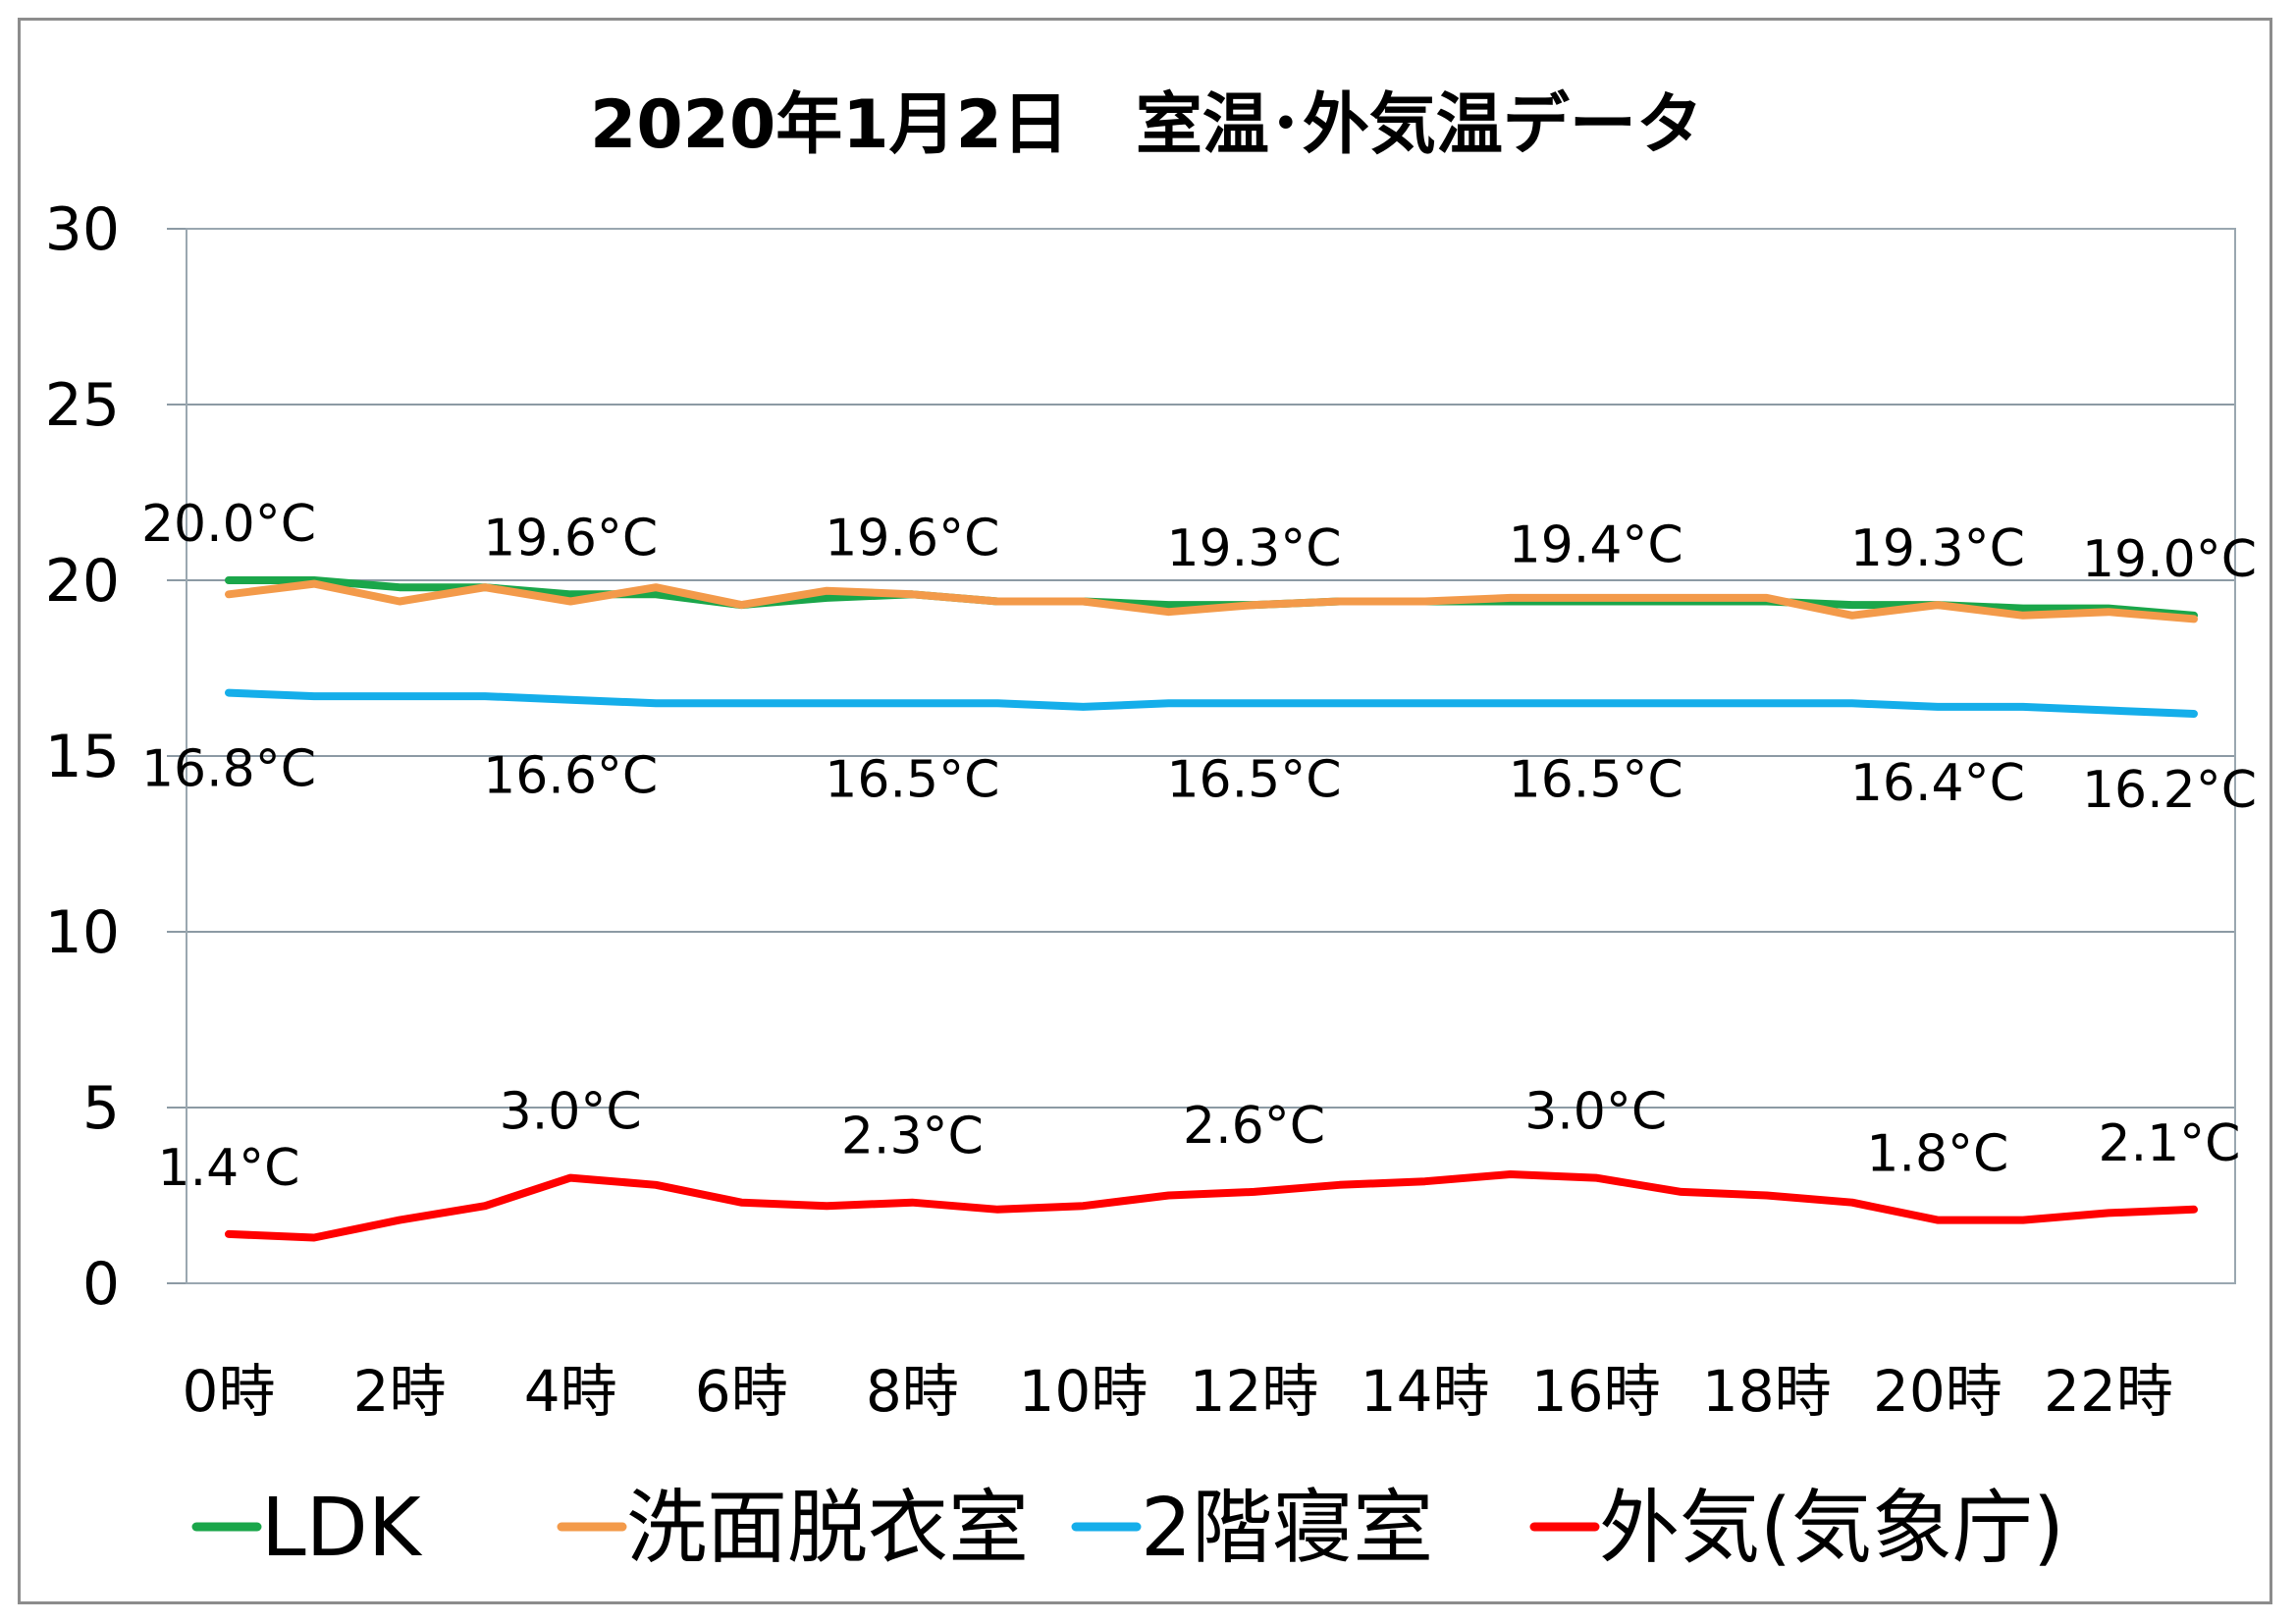  I want to click on x-tick-label: 16時, so click(1596, 1391).